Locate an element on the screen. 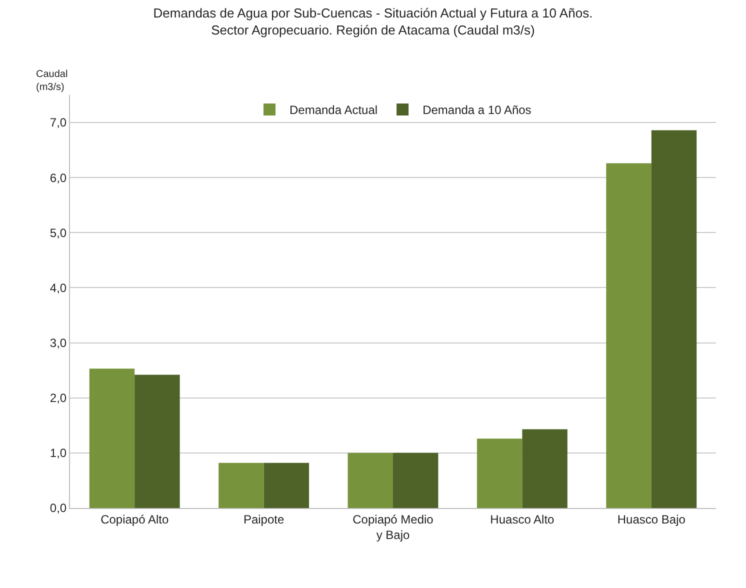  x-tick-label: Copiapó Alto is located at coordinates (134, 519).